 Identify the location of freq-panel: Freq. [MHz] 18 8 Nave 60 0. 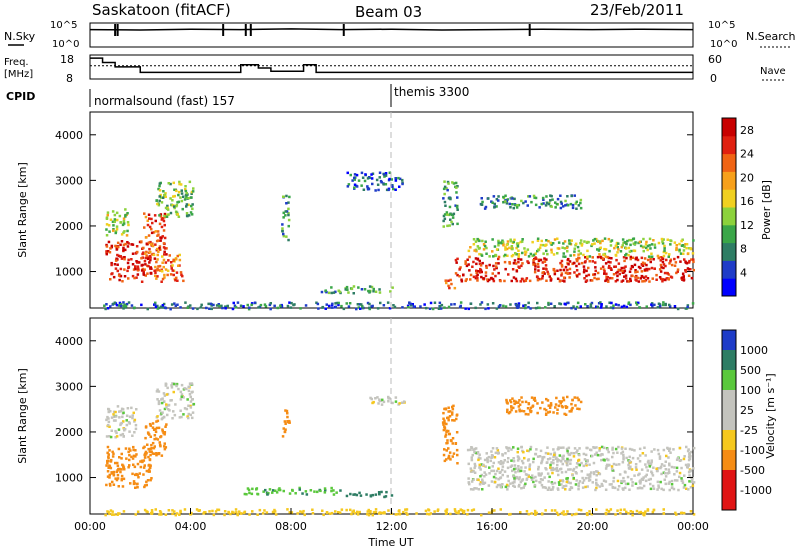
(395, 69).